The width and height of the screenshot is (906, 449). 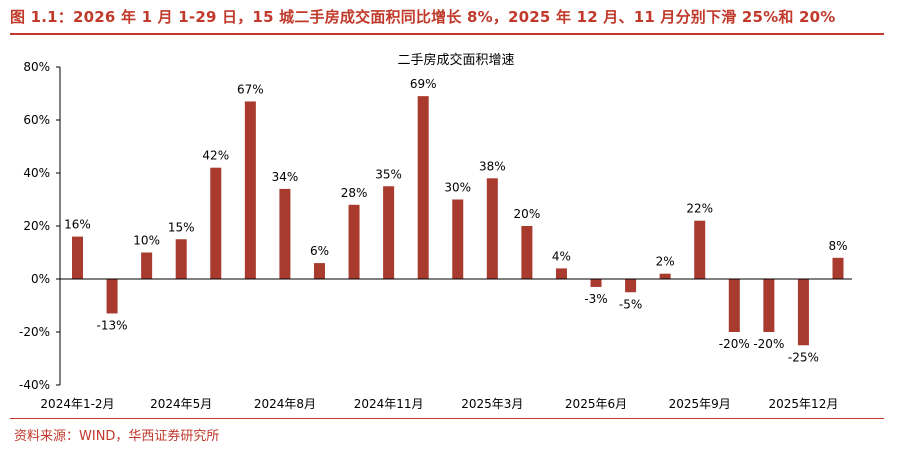 I want to click on y-tick-label: 60%, so click(x=36, y=120).